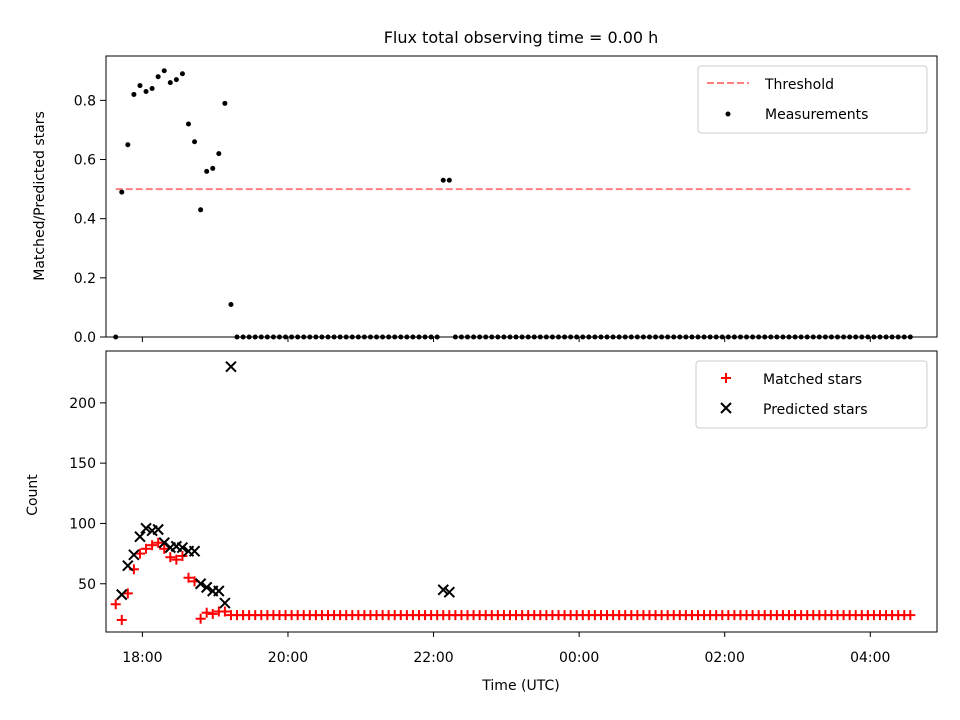 Image resolution: width=960 pixels, height=720 pixels. Describe the element at coordinates (579, 658) in the screenshot. I see `x-tick-label: 00:00` at that location.